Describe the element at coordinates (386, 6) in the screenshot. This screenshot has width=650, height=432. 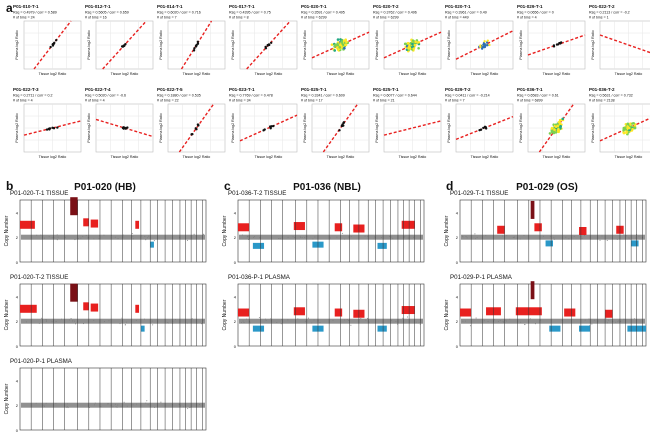
I see `subplot-title: P01-020-T-2` at that location.